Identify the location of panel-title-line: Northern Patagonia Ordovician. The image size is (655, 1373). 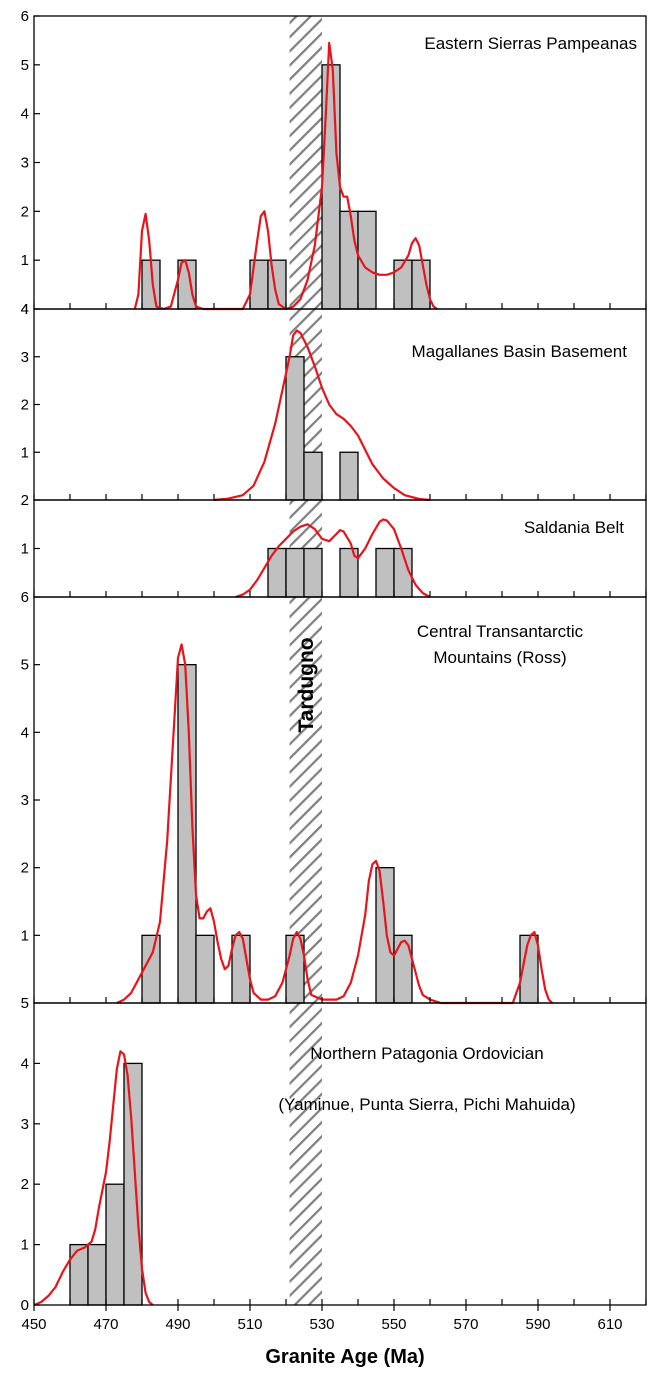
(426, 1053).